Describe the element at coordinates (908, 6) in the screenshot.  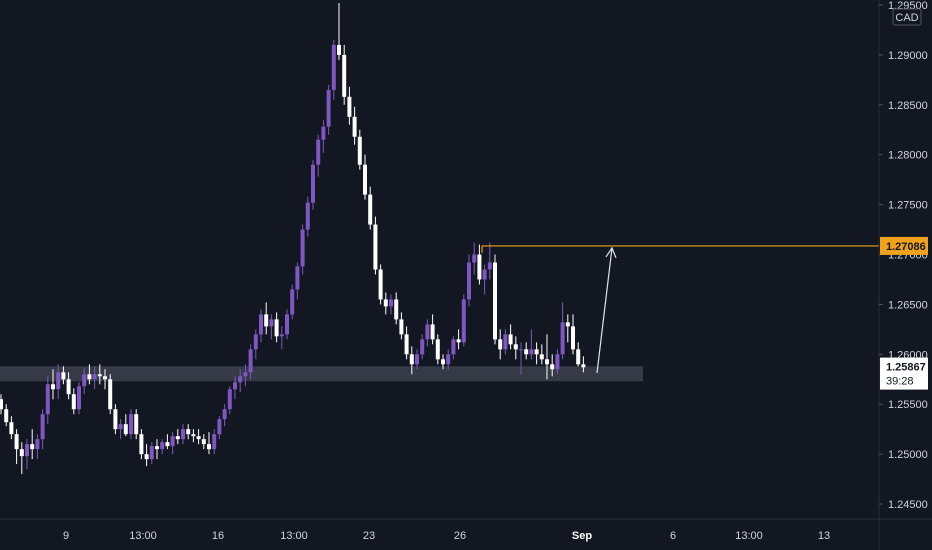
I see `price-tick-label: 1.29500` at that location.